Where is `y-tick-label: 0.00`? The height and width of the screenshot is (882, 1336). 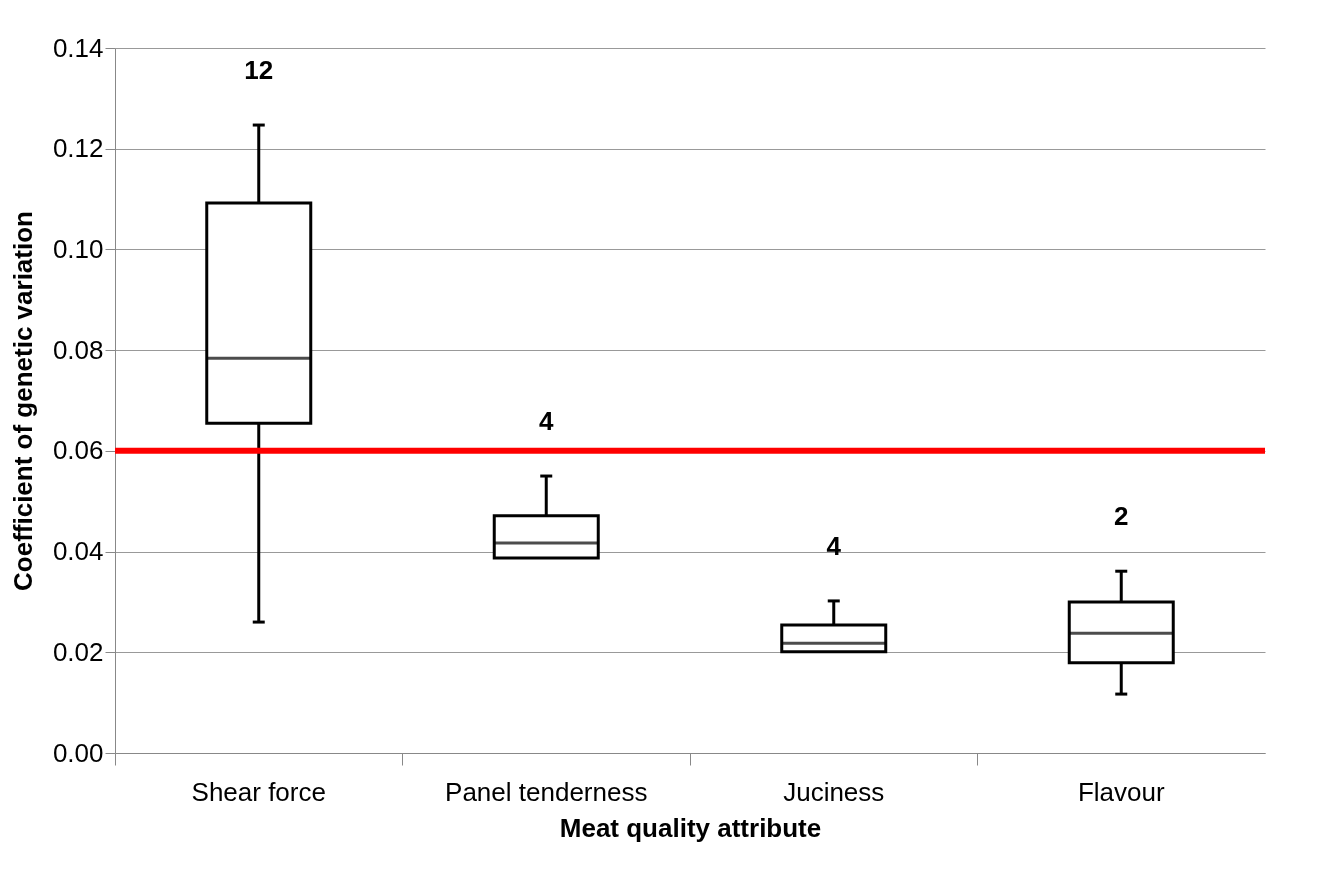 y-tick-label: 0.00 is located at coordinates (78, 752).